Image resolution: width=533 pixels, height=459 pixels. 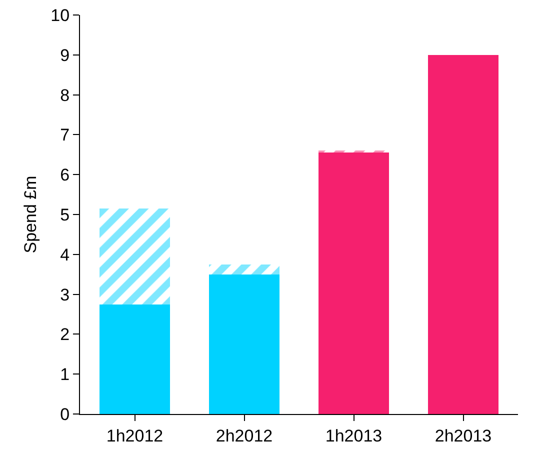 I want to click on y-tick-label: 9, so click(x=65, y=55).